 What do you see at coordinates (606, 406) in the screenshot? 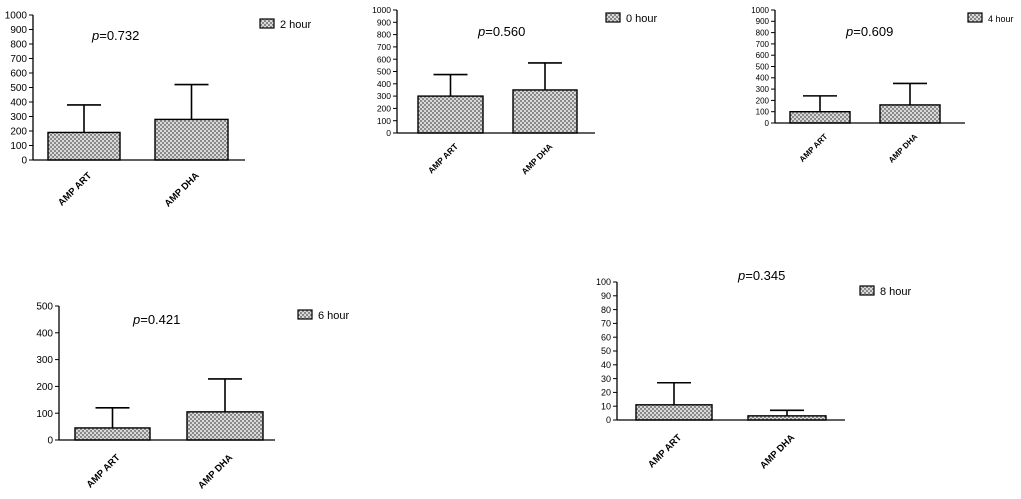
I see `y-tick-label: 10` at bounding box center [606, 406].